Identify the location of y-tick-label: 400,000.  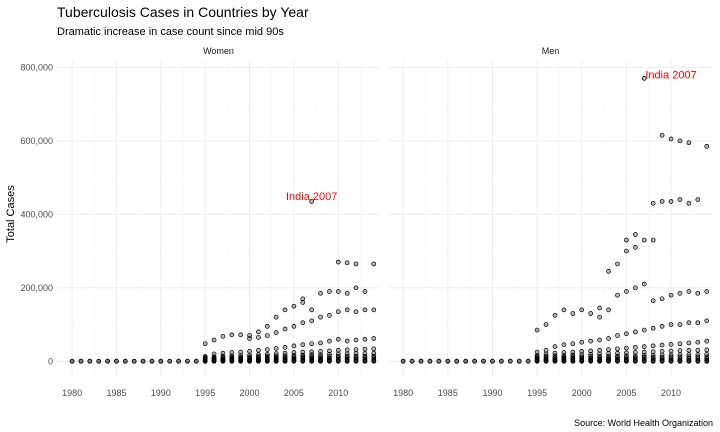
(36, 214).